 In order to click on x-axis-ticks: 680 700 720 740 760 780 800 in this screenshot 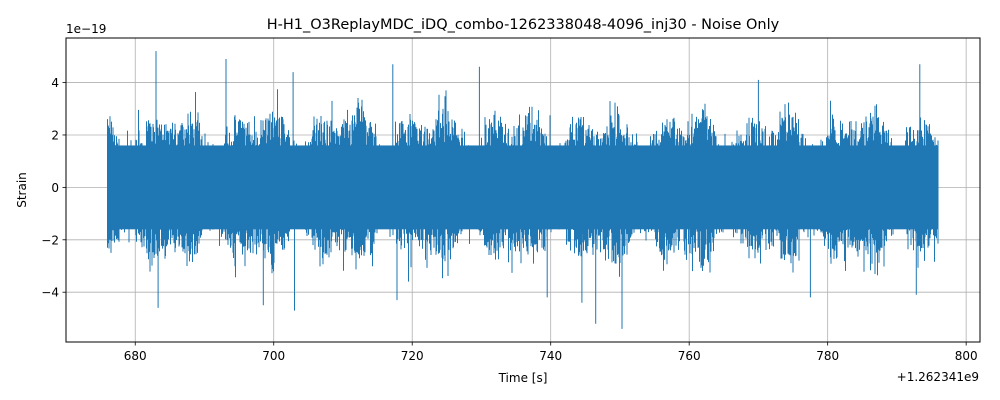, I will do `click(551, 352)`.